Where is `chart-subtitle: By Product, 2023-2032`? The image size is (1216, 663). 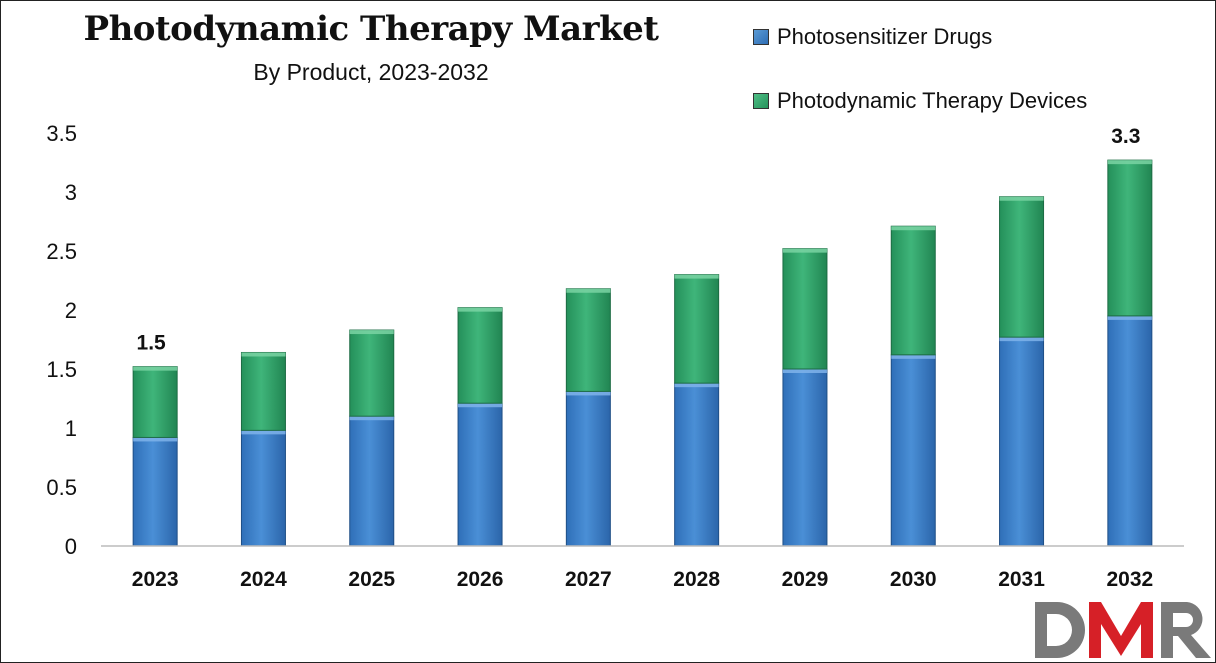
chart-subtitle: By Product, 2023-2032 is located at coordinates (371, 72).